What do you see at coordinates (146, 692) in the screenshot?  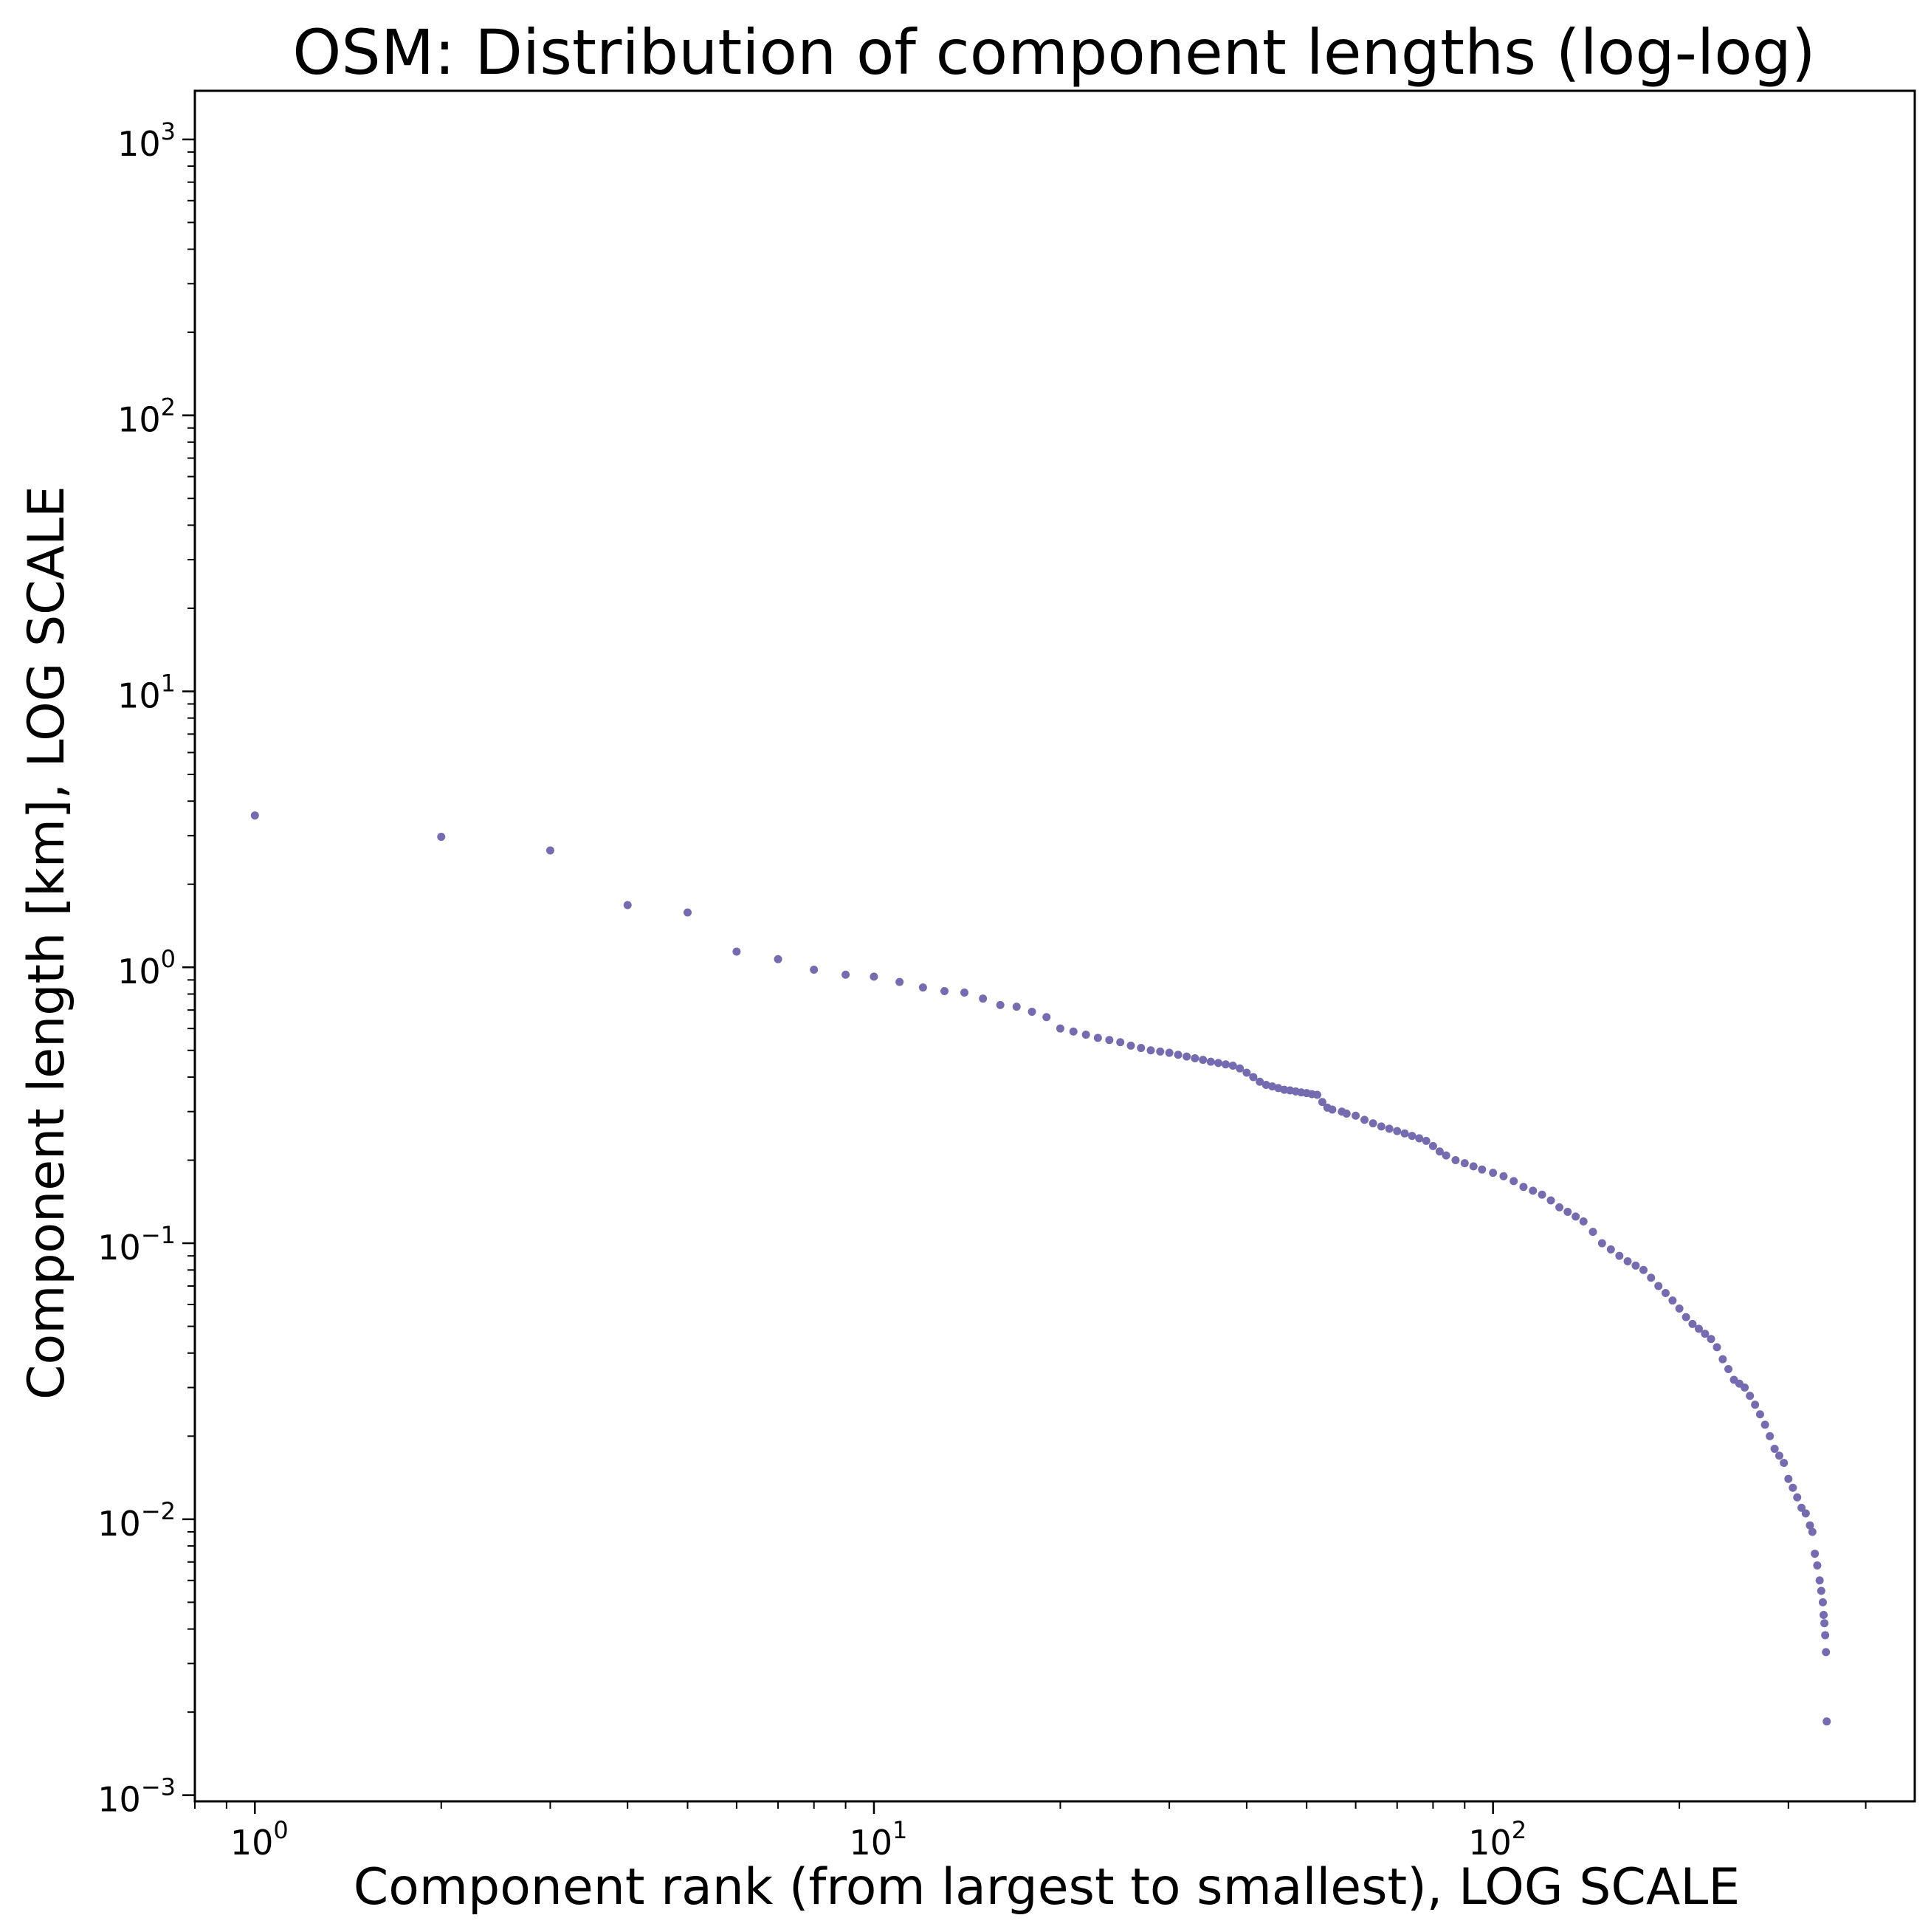 I see `y-tick-4-label: 10¹` at bounding box center [146, 692].